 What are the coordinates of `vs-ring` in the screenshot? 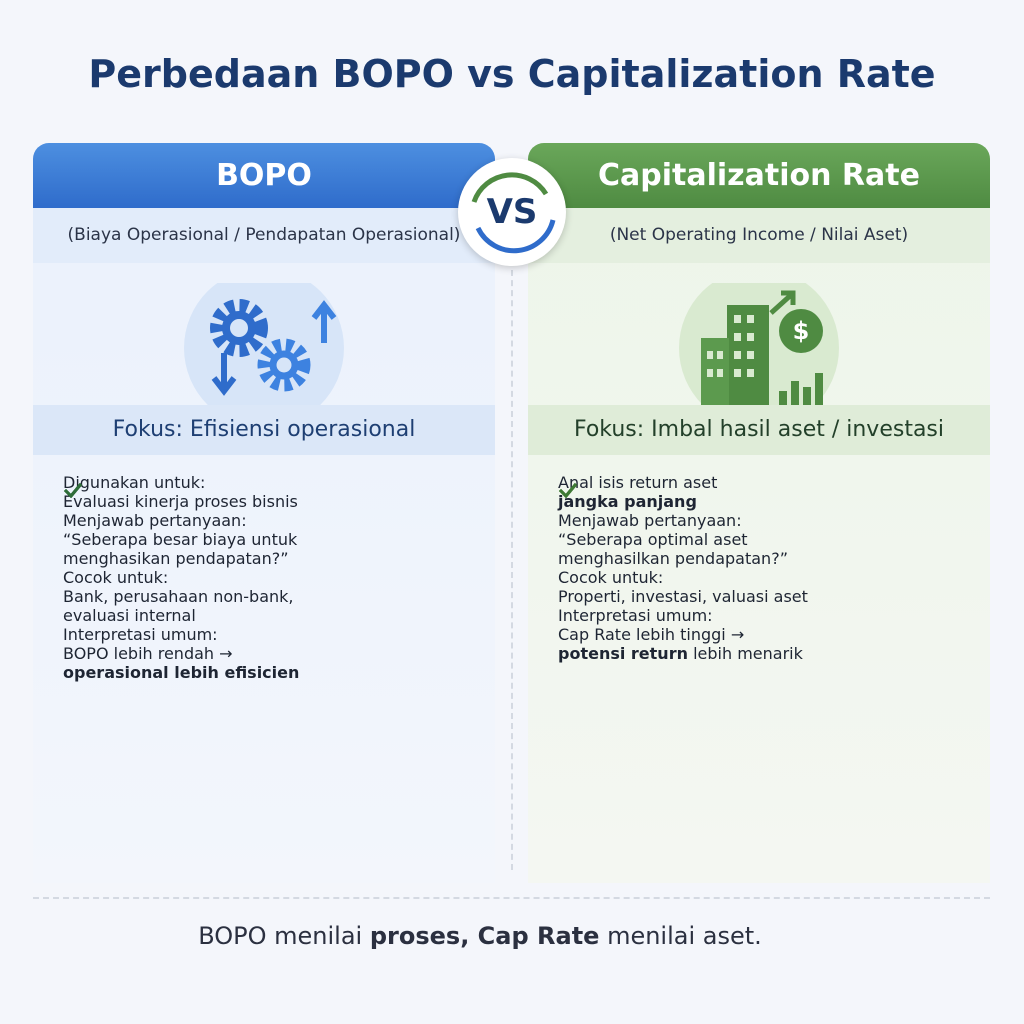 It's located at (513, 213).